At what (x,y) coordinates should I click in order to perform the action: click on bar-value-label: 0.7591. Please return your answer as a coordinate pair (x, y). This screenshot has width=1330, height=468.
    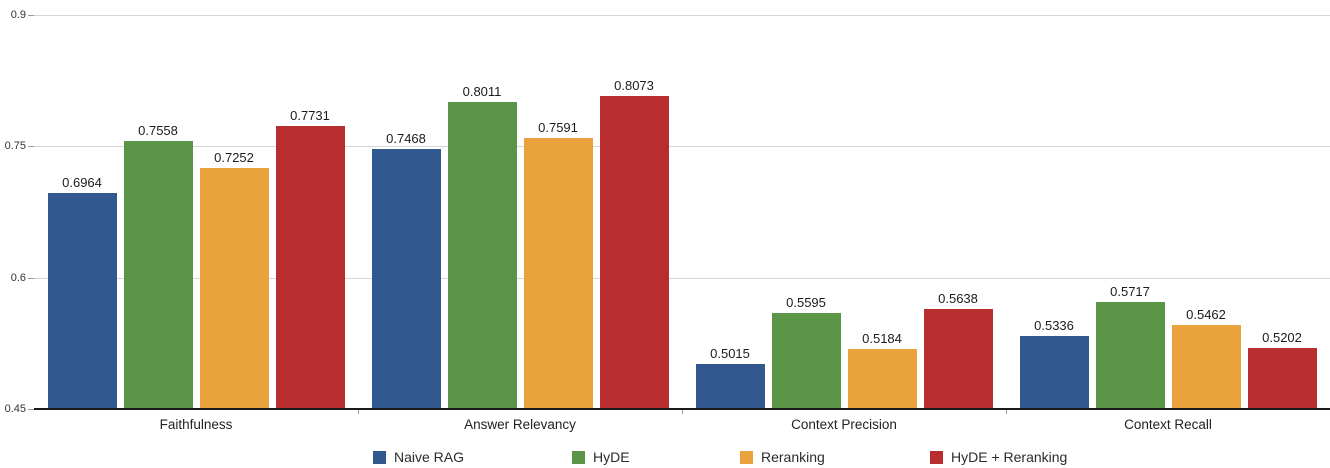
    Looking at the image, I should click on (558, 128).